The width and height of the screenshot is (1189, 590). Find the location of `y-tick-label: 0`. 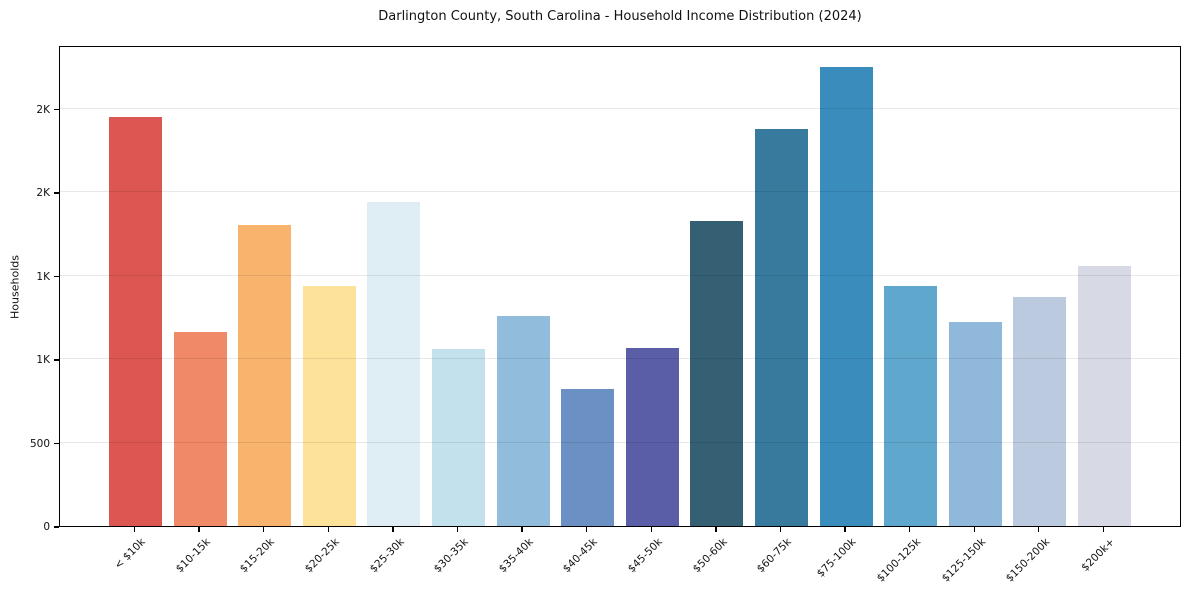

y-tick-label: 0 is located at coordinates (46, 527).